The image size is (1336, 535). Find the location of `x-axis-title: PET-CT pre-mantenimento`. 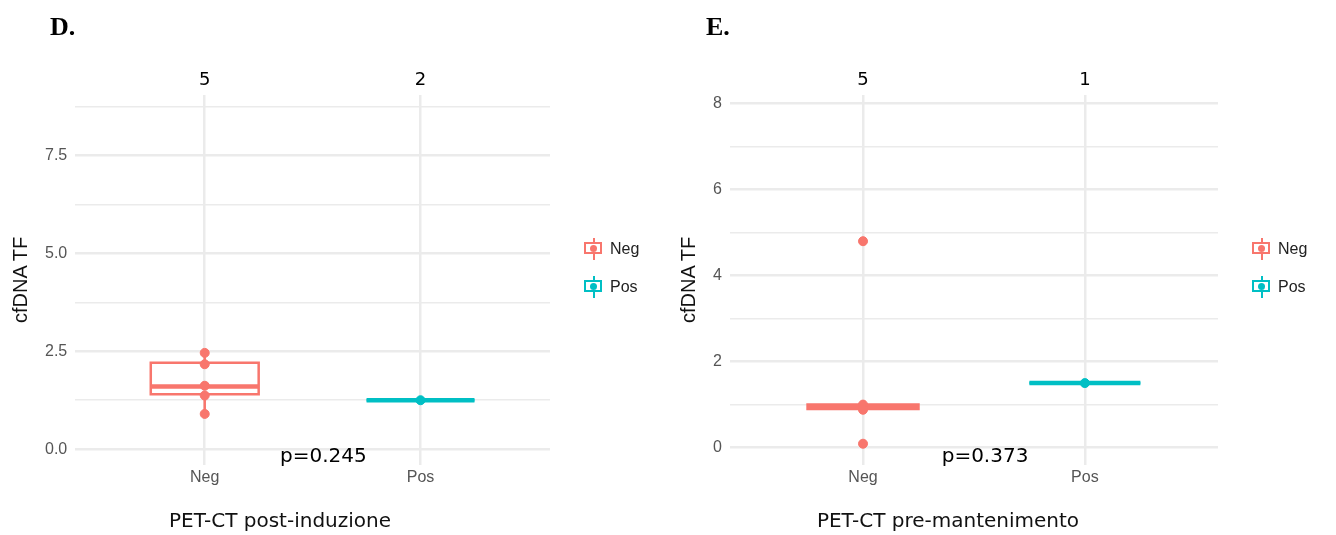

x-axis-title: PET-CT pre-mantenimento is located at coordinates (948, 520).